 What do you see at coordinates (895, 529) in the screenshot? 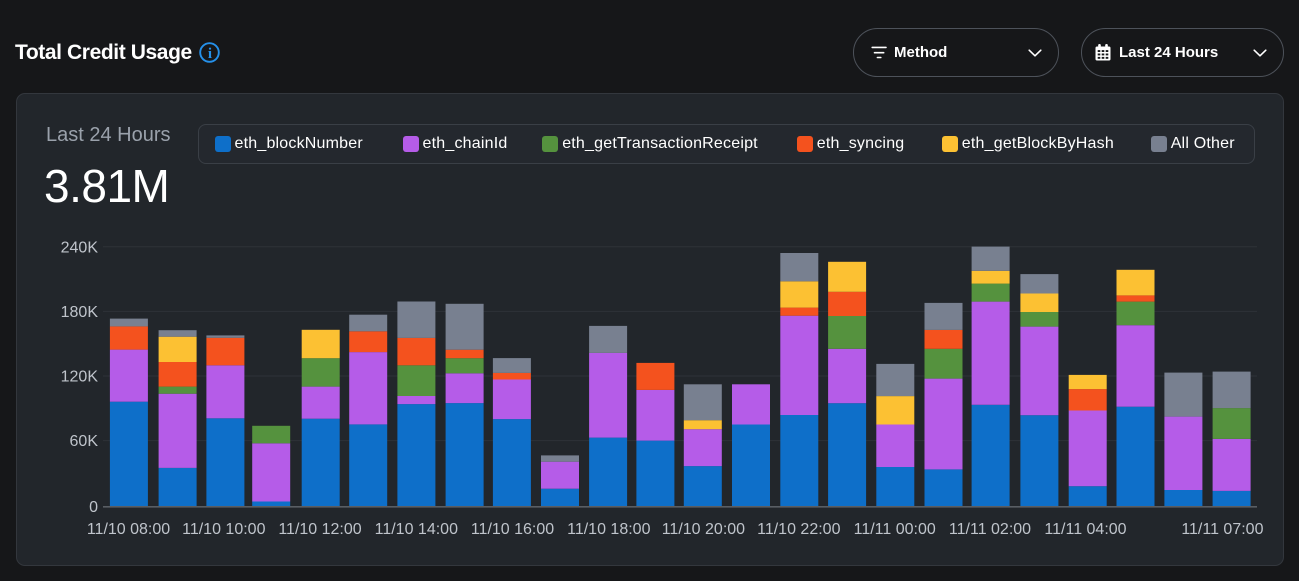
I see `svg-text: 11/11 00:00` at bounding box center [895, 529].